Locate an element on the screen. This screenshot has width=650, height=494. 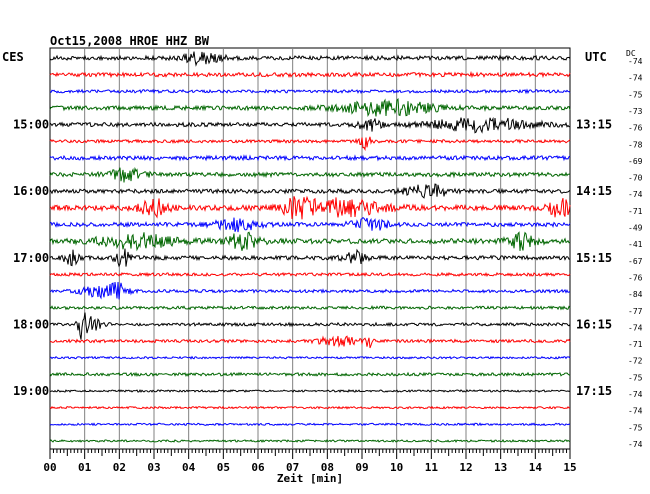
dc-value: -49 is located at coordinates (635, 228).